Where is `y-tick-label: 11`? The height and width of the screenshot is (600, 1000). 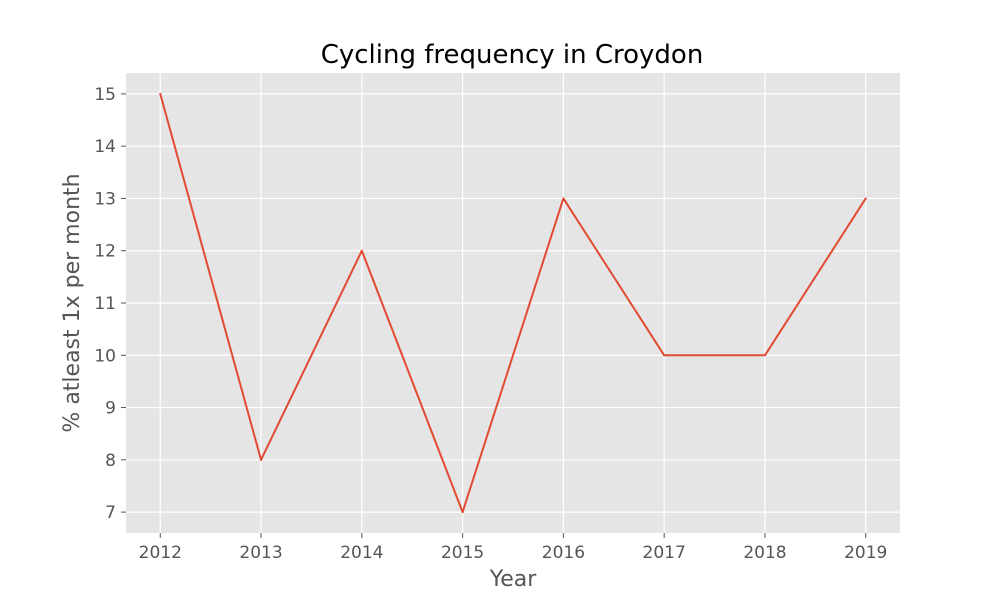
y-tick-label: 11 is located at coordinates (105, 304).